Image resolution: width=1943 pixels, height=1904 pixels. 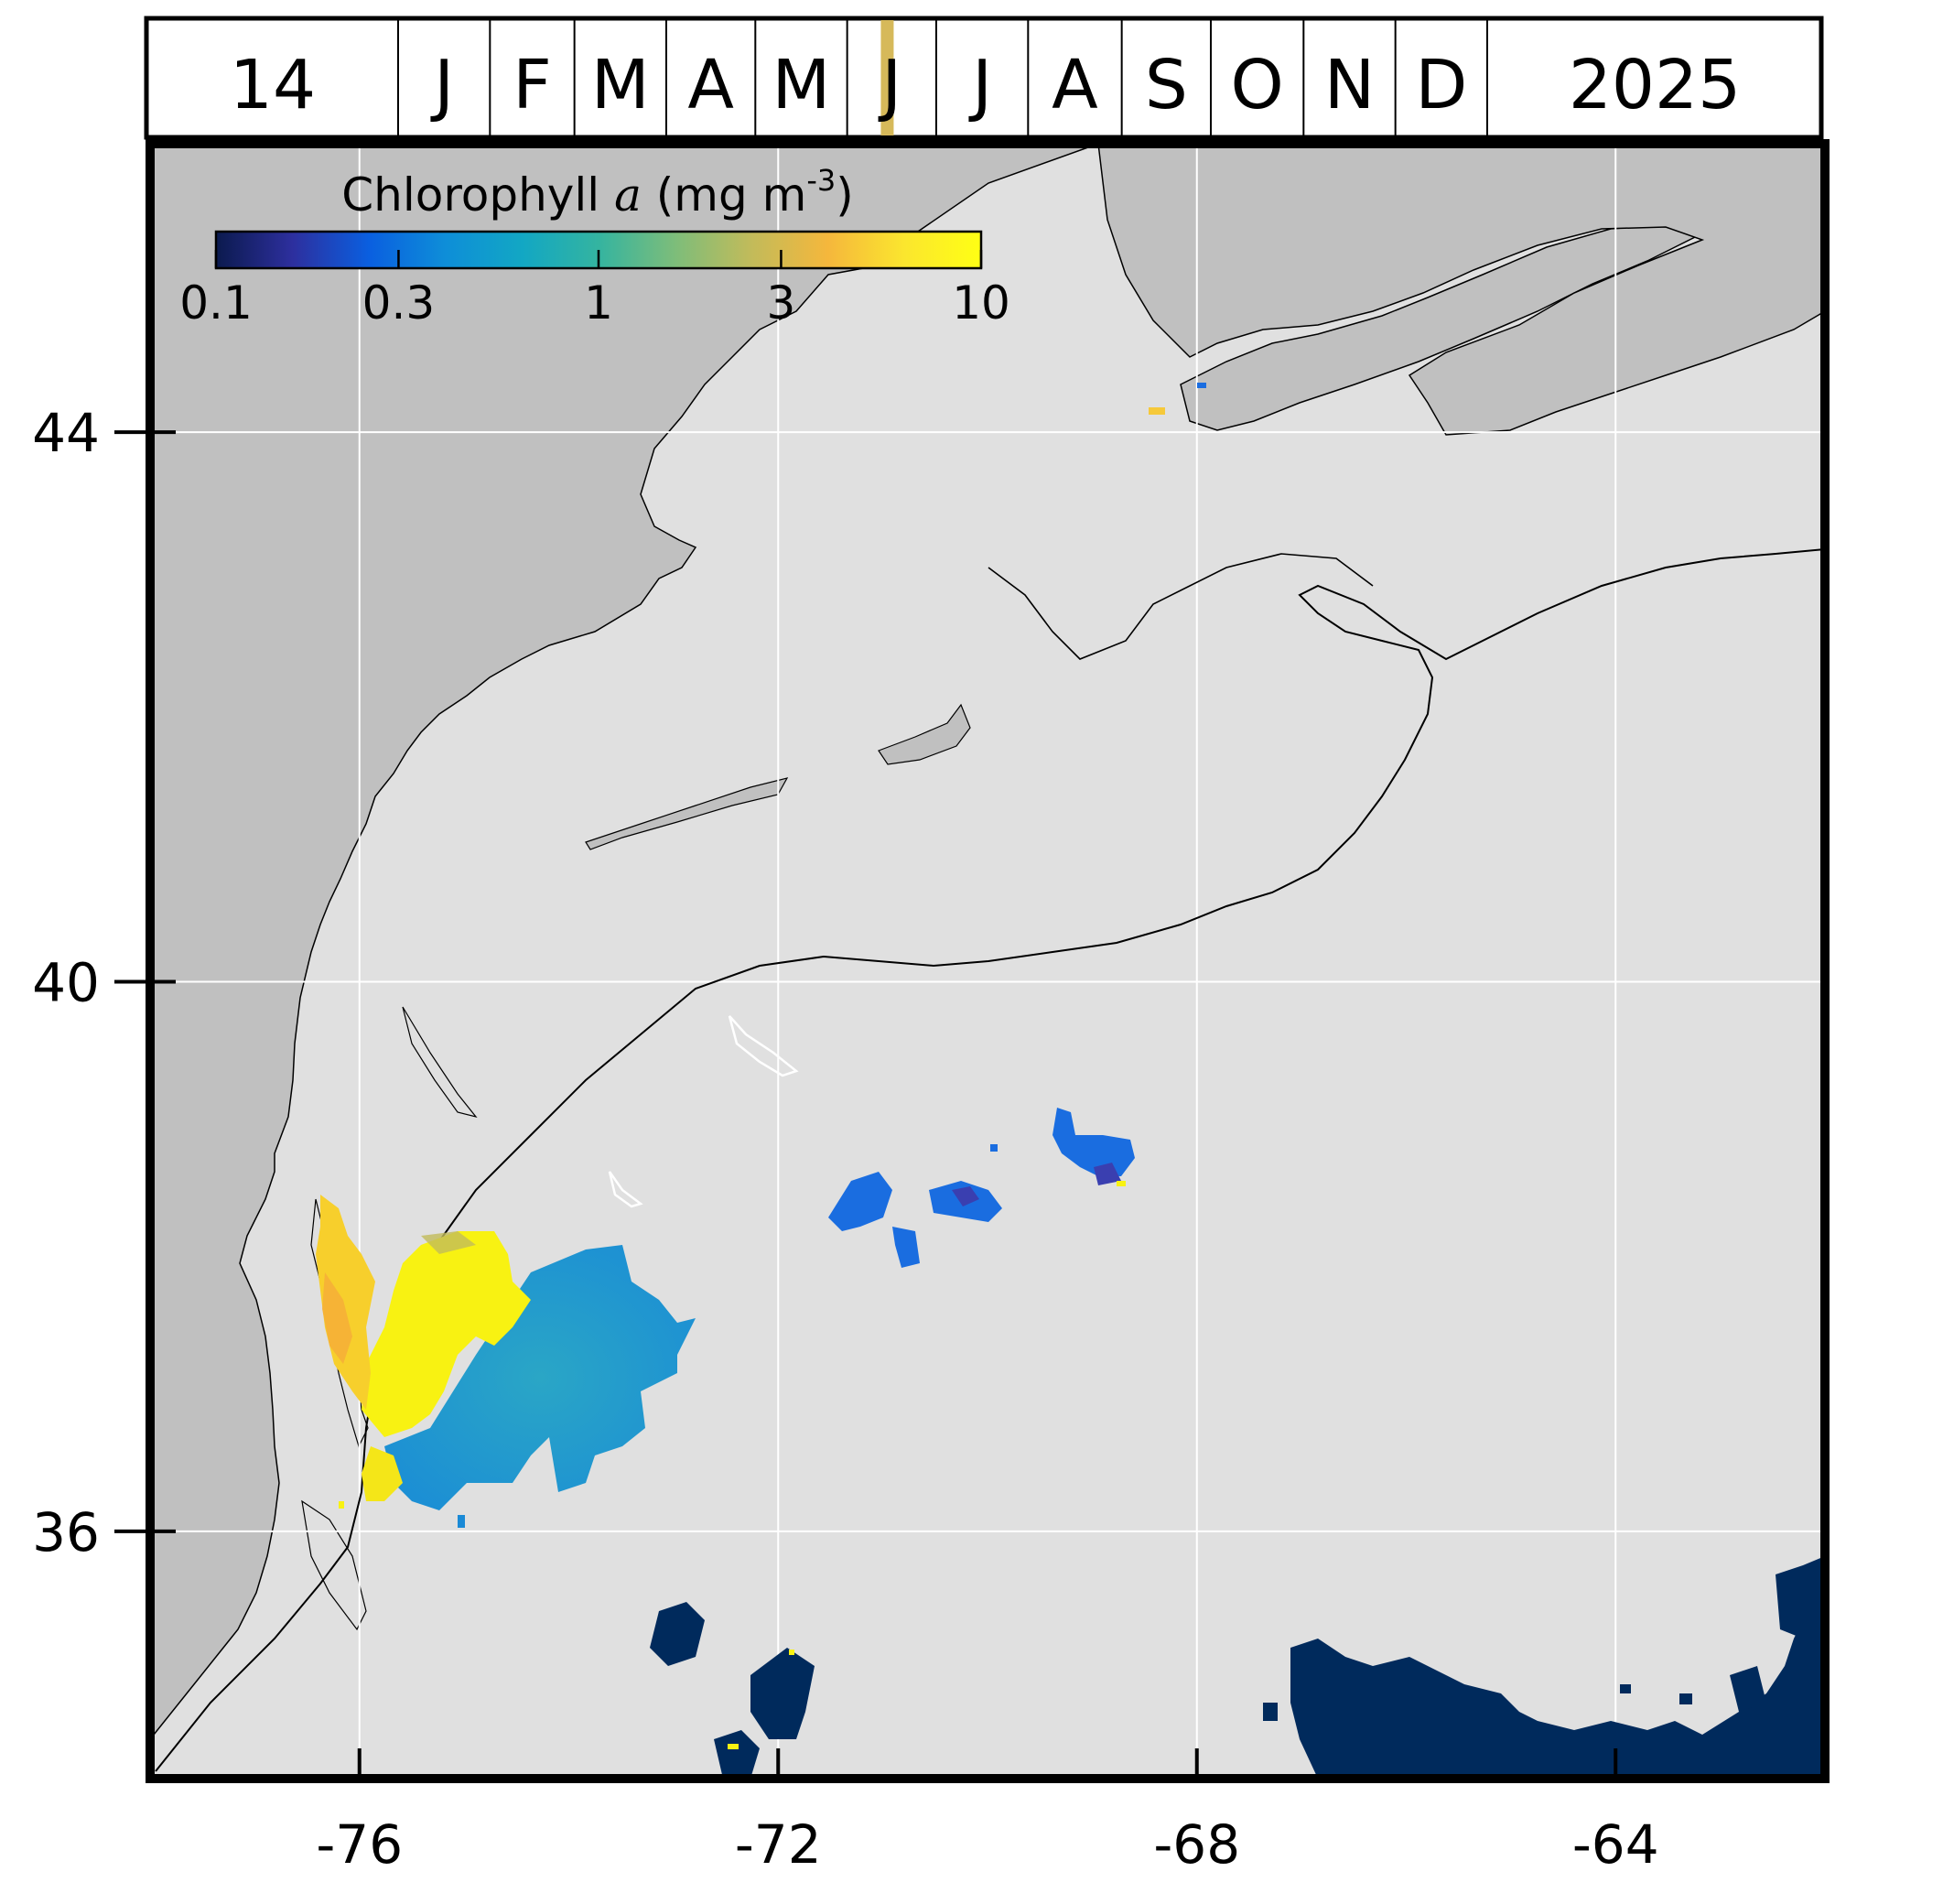 What do you see at coordinates (440, 1062) in the screenshot?
I see `delaware-bay` at bounding box center [440, 1062].